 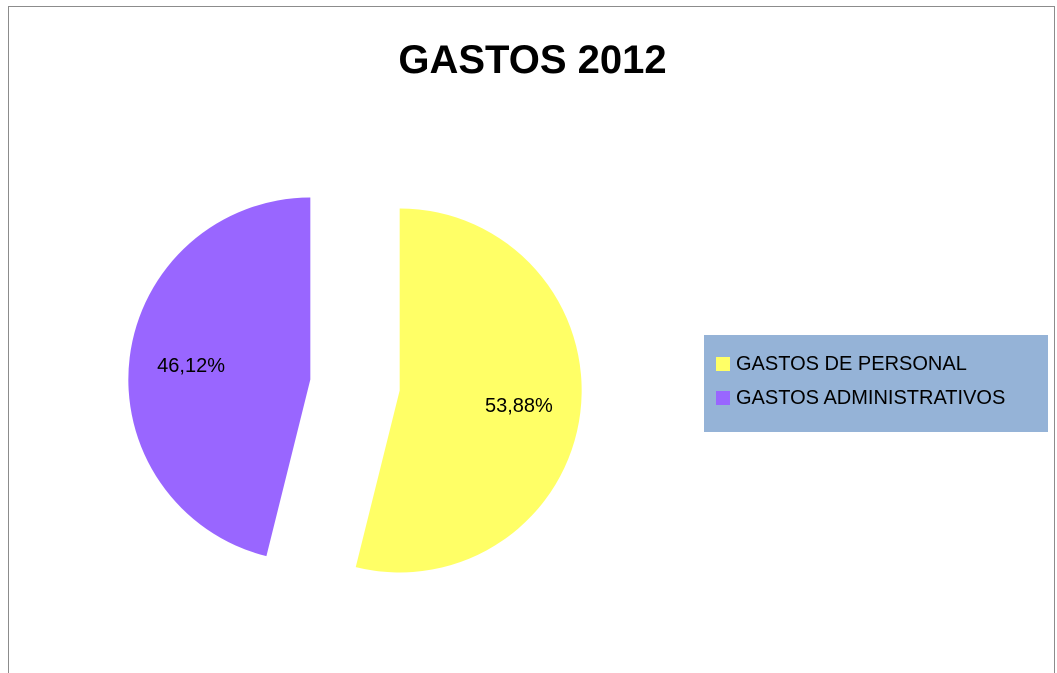 I want to click on chart-title: GASTOS 2012, so click(x=532, y=60).